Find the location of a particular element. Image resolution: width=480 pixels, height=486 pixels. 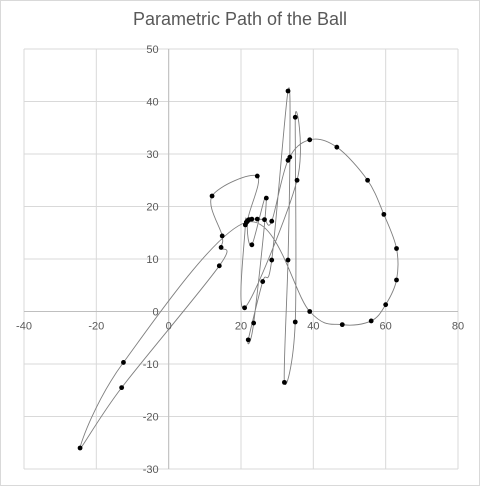

x-tick-label: 0 is located at coordinates (169, 327).